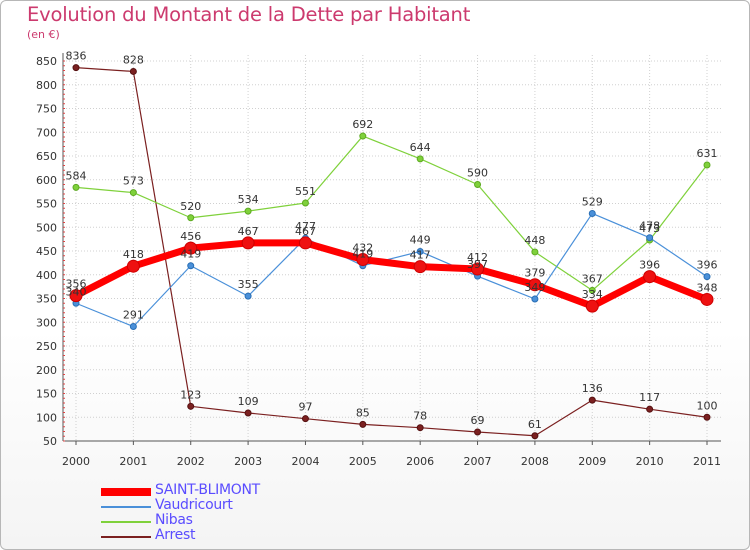  I want to click on data-label-saint-blimont: 432, so click(362, 248).